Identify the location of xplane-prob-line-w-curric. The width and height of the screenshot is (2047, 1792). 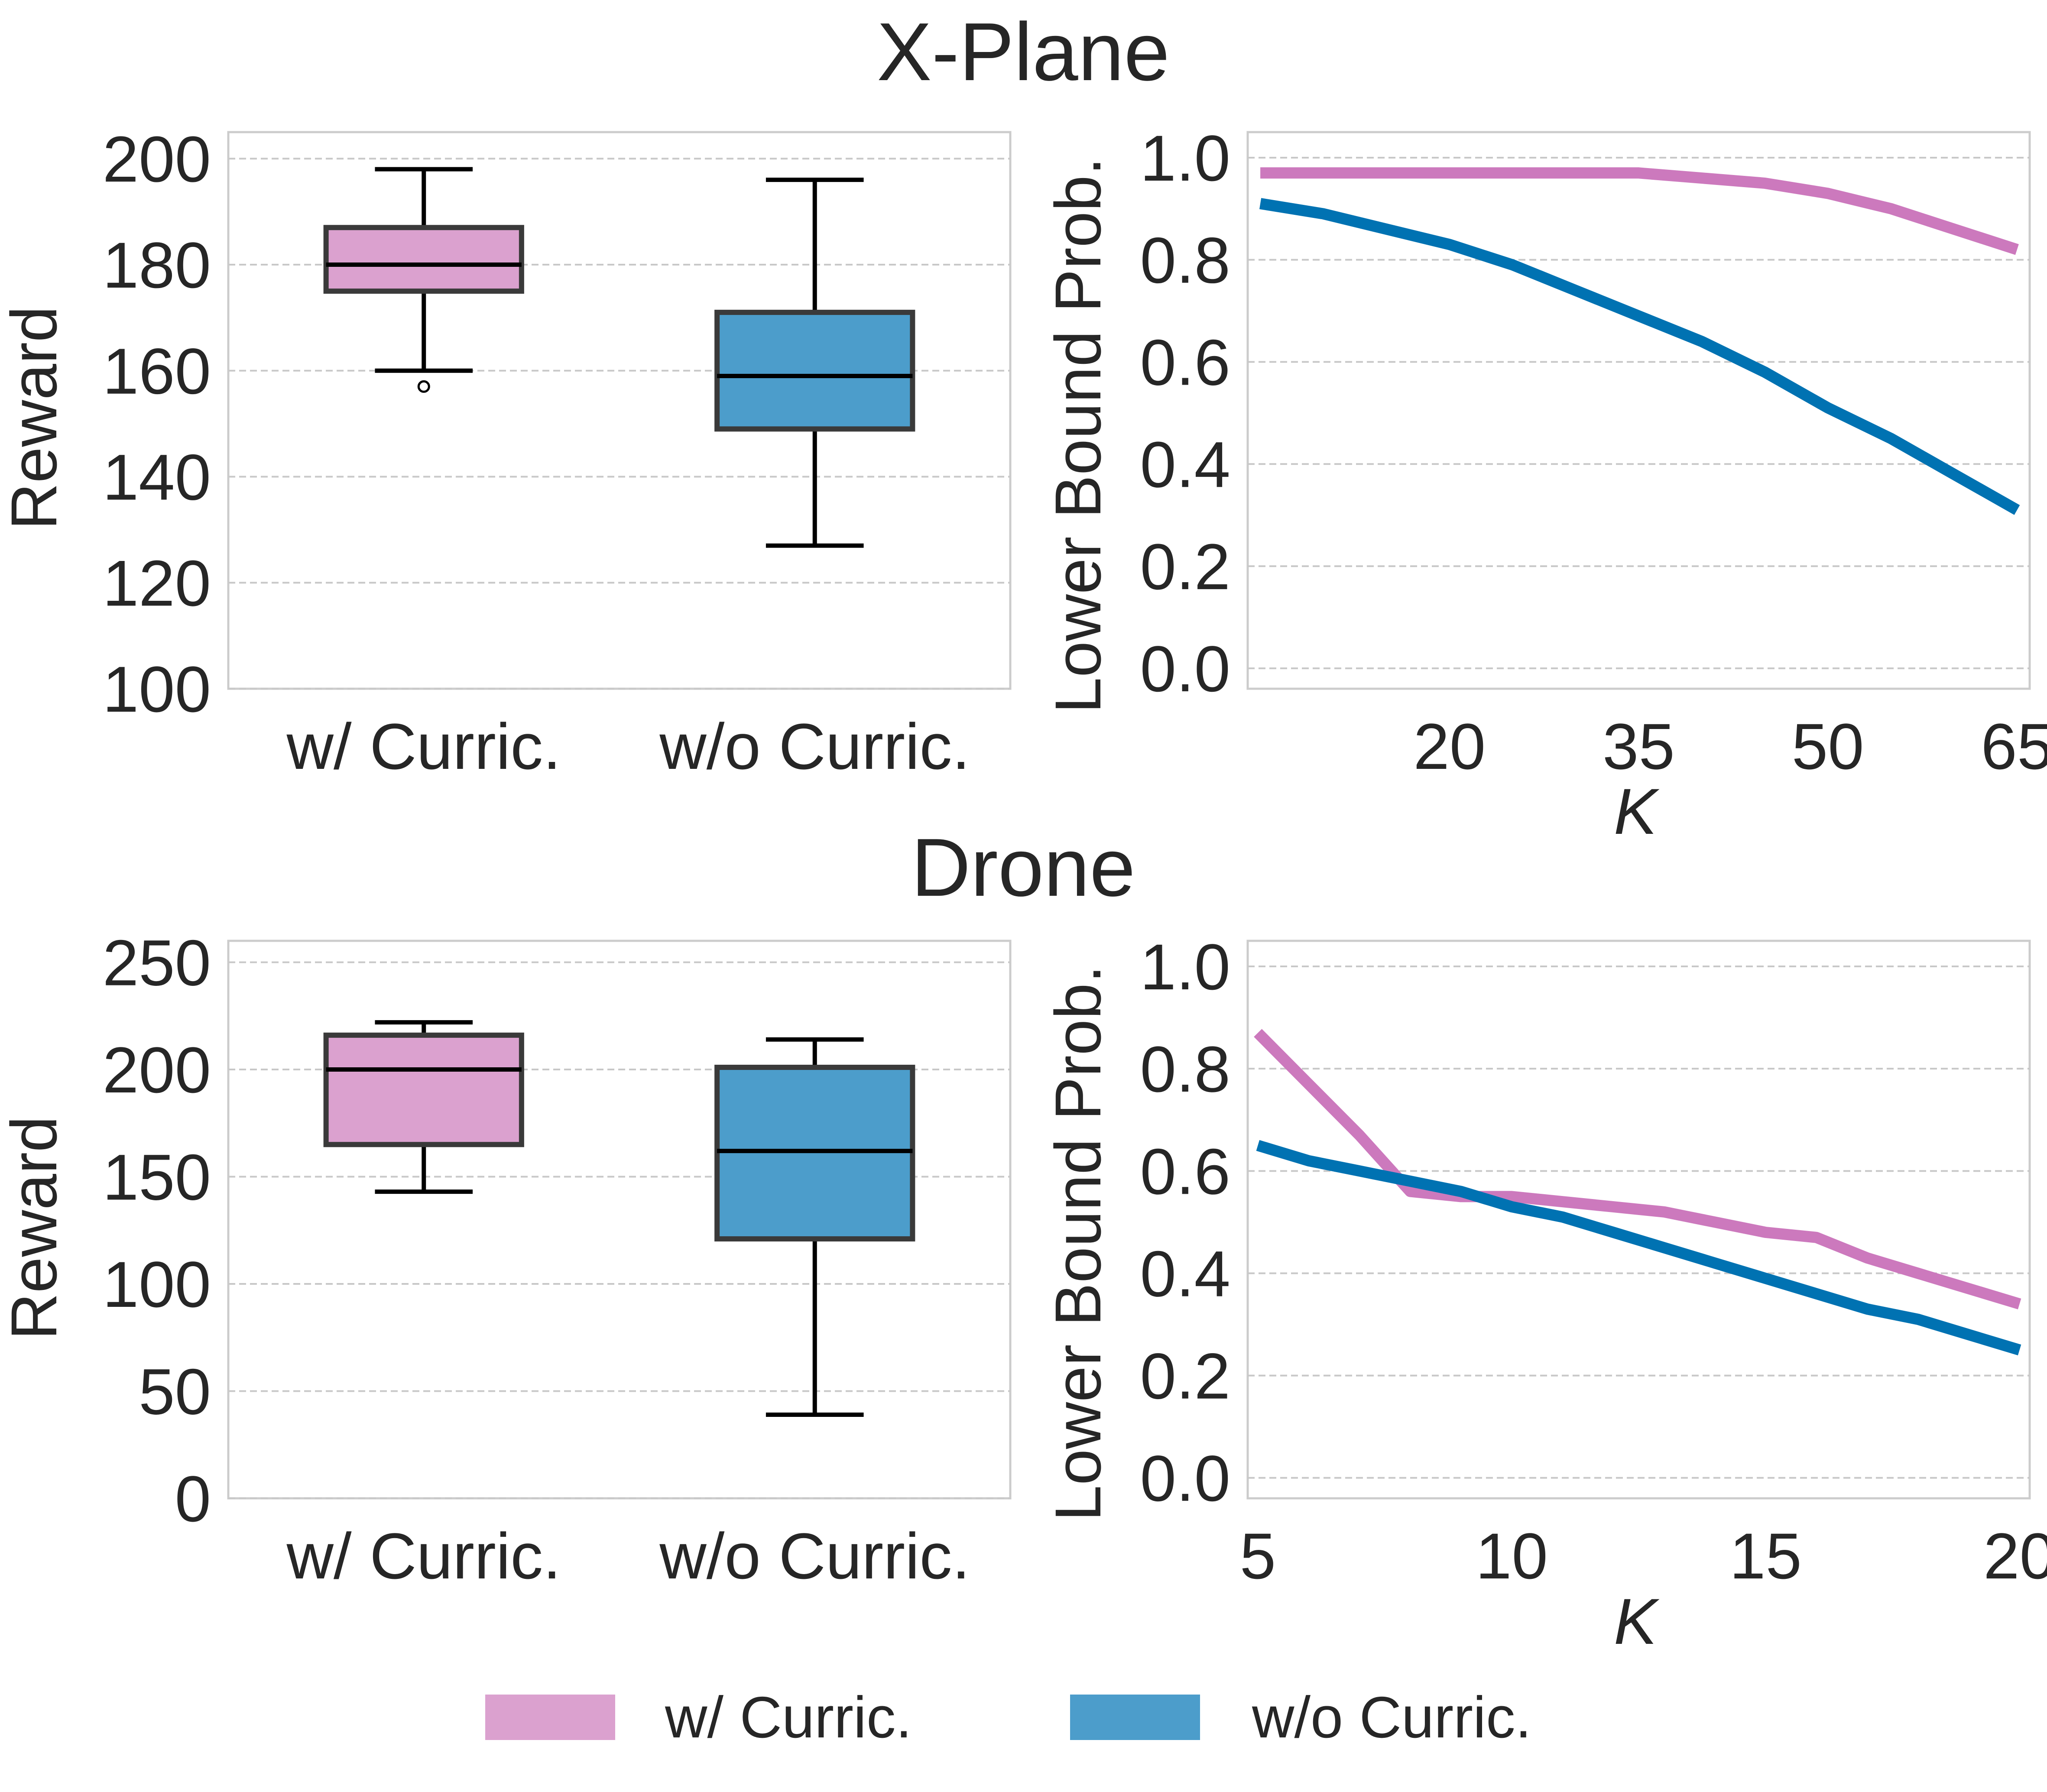
(1639, 211).